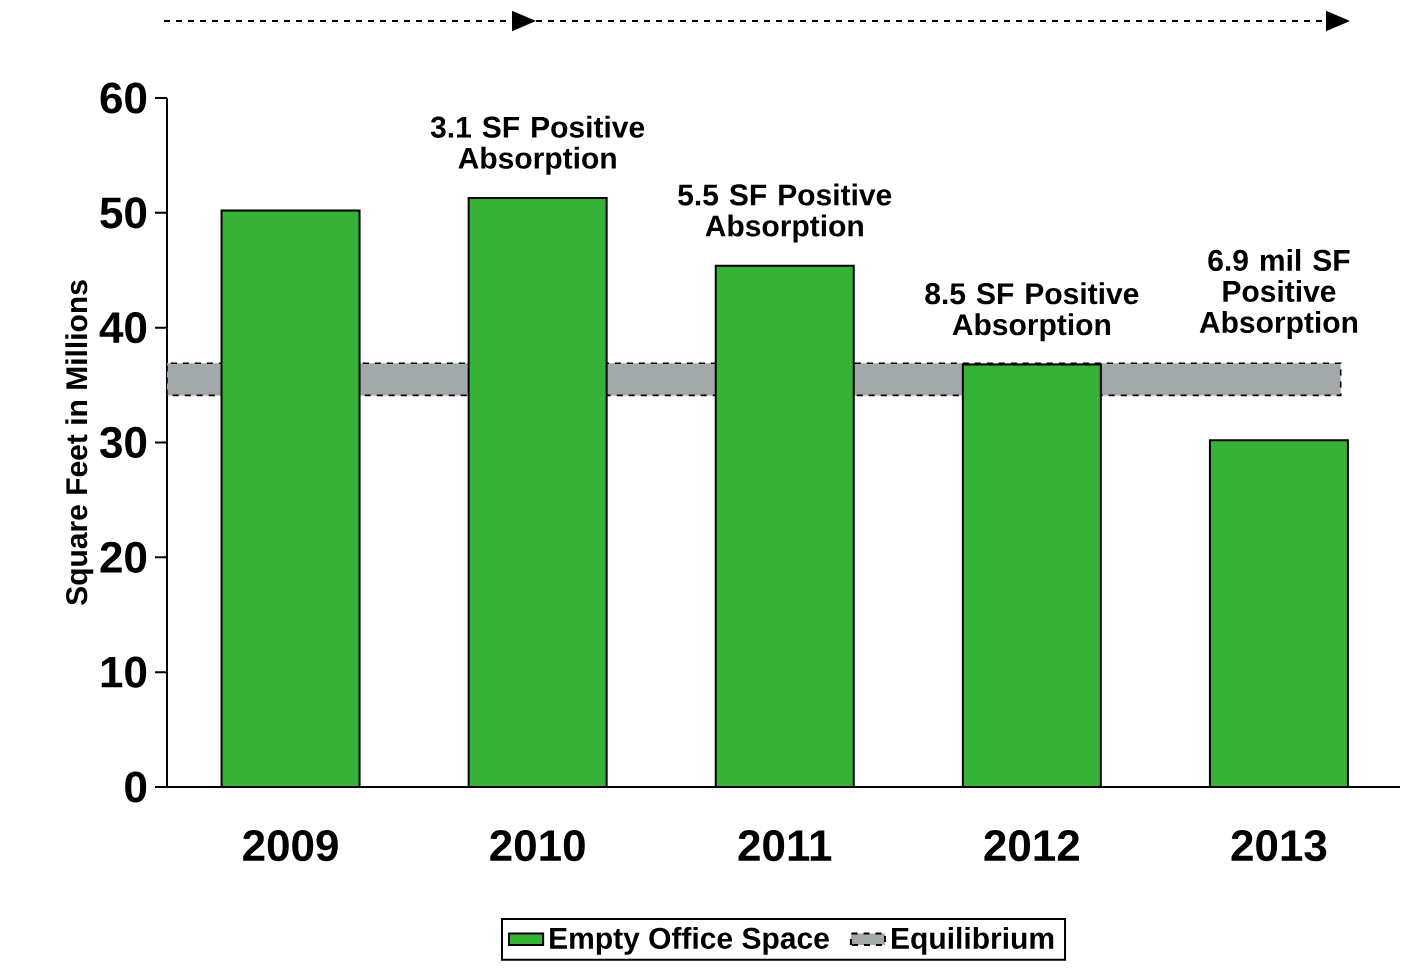  Describe the element at coordinates (123, 442) in the screenshot. I see `y-tick-label: 30` at that location.